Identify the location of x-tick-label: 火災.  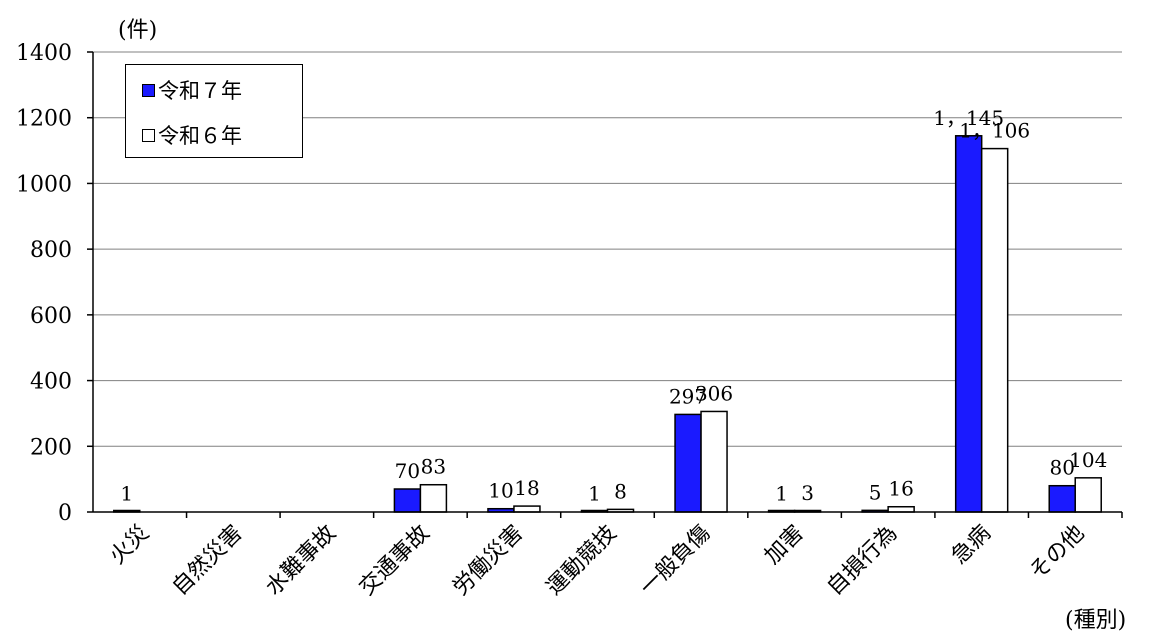
(129, 545).